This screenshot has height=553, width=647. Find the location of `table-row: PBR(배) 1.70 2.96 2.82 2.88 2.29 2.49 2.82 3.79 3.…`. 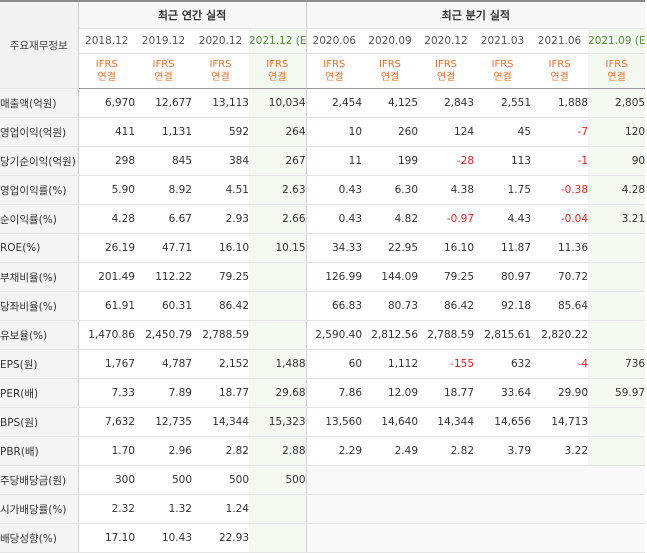

table-row: PBR(배) 1.70 2.96 2.82 2.88 2.29 2.49 2.82 3.79 3.… is located at coordinates (323, 451).